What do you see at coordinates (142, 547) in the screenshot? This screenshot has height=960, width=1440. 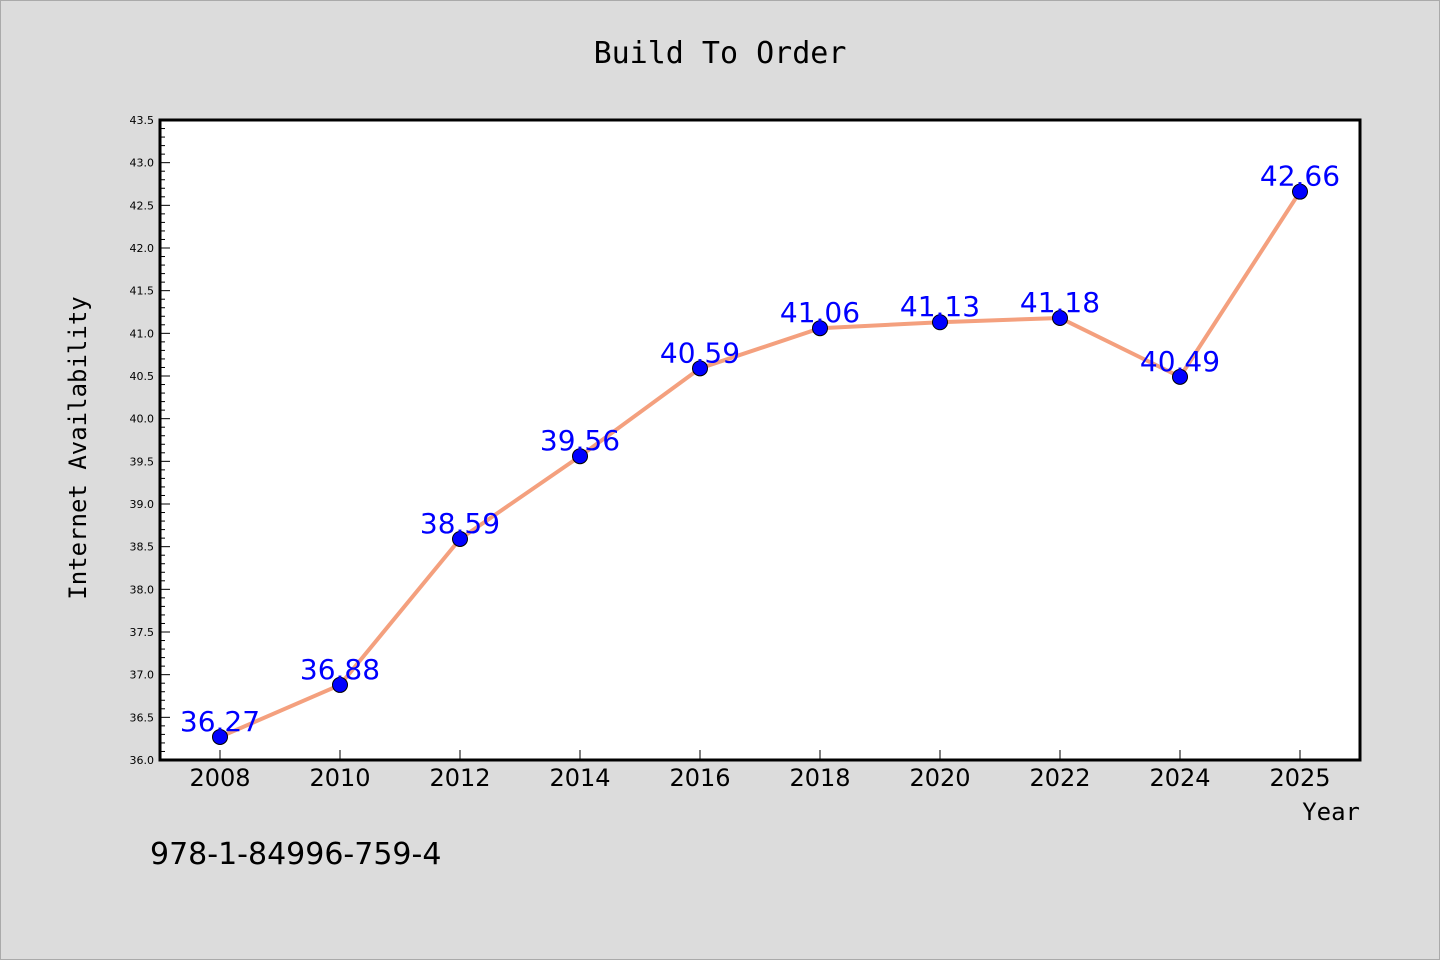 I see `y-tick-label: 38.5` at bounding box center [142, 547].